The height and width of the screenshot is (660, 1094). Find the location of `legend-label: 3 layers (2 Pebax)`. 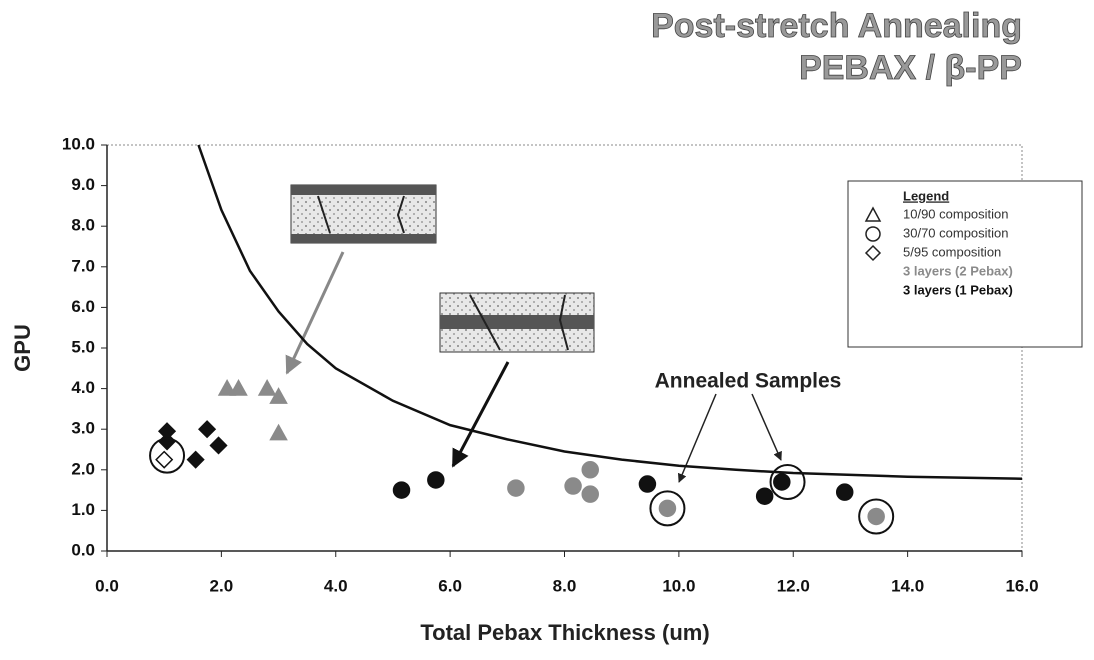

legend-label: 3 layers (2 Pebax) is located at coordinates (958, 270).